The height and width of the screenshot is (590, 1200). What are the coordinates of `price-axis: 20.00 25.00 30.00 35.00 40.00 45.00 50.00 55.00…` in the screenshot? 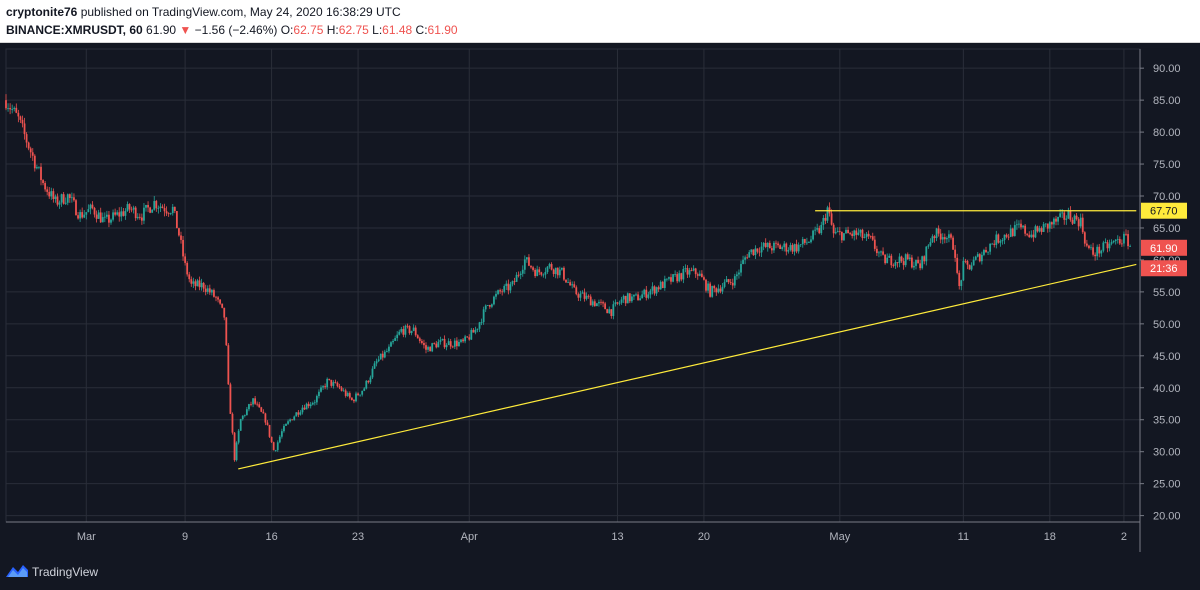 It's located at (1160, 300).